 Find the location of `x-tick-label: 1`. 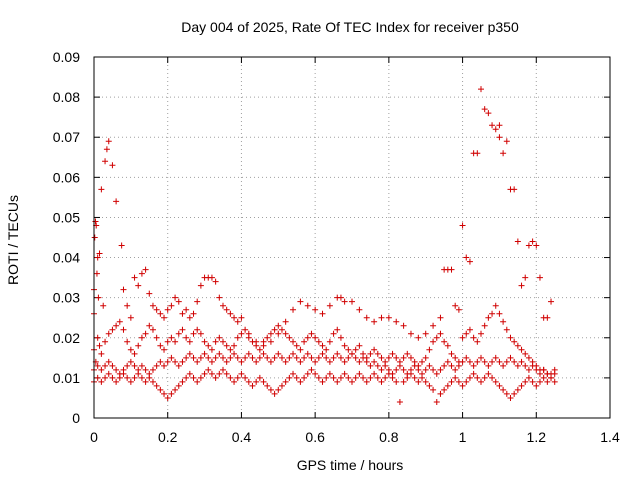

x-tick-label: 1 is located at coordinates (463, 437).